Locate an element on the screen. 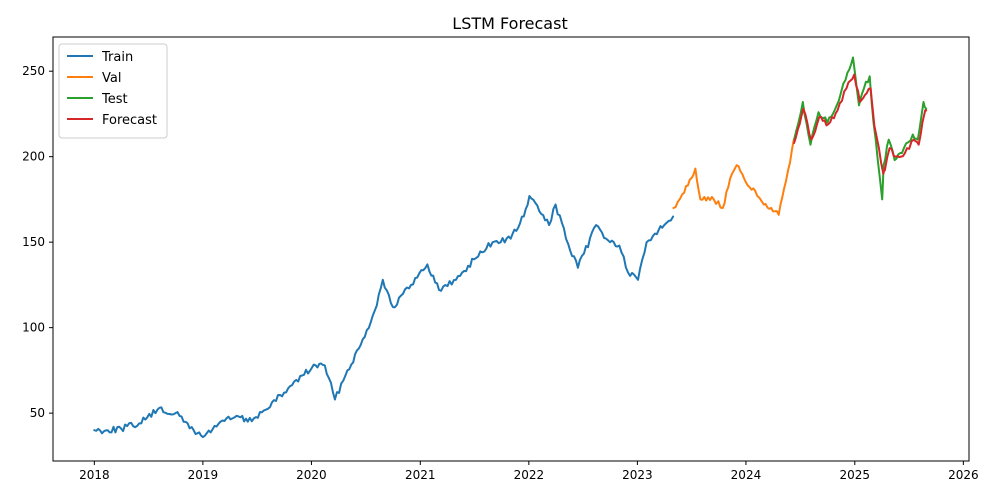 The height and width of the screenshot is (504, 1000). x-tick-label: 2023 is located at coordinates (637, 475).